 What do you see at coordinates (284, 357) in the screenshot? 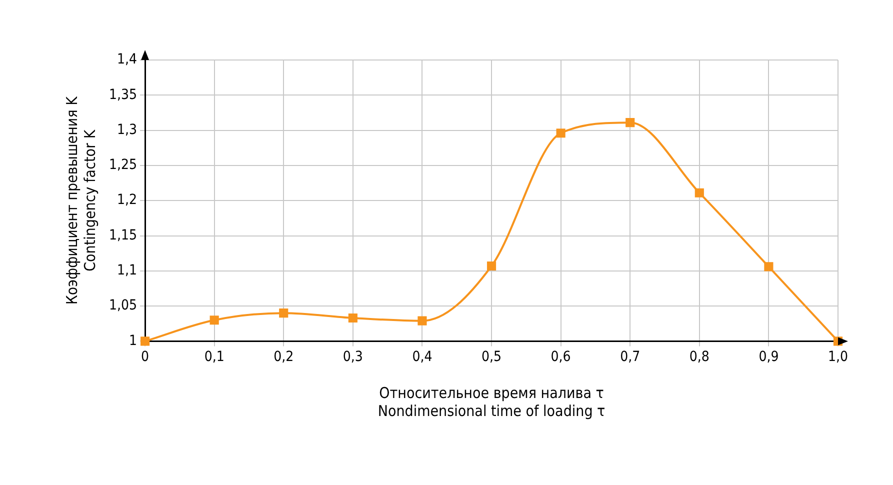
I see `x-tick-label: 0,2` at bounding box center [284, 357].